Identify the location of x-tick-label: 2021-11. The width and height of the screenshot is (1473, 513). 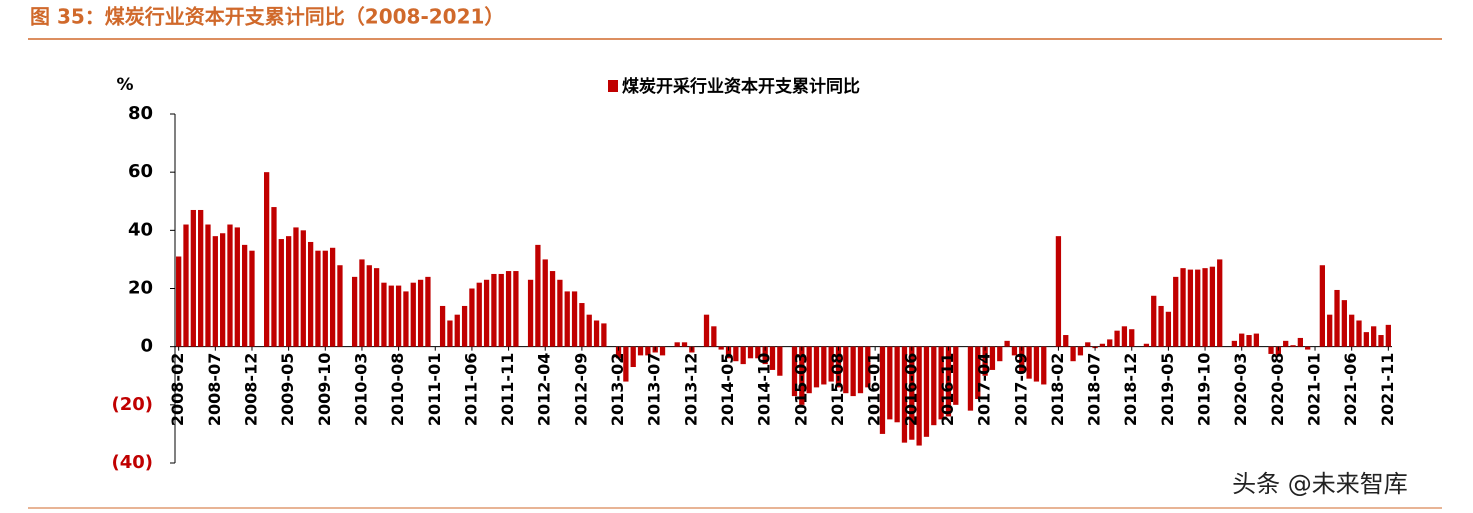
(1387, 389).